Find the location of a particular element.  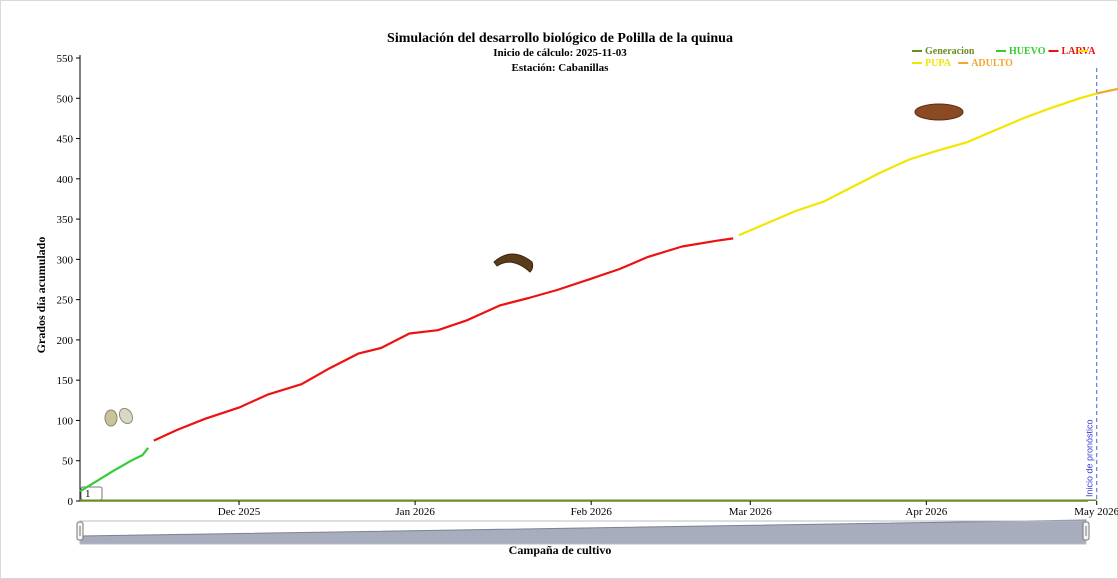

series-line-adulto is located at coordinates (1107, 91).